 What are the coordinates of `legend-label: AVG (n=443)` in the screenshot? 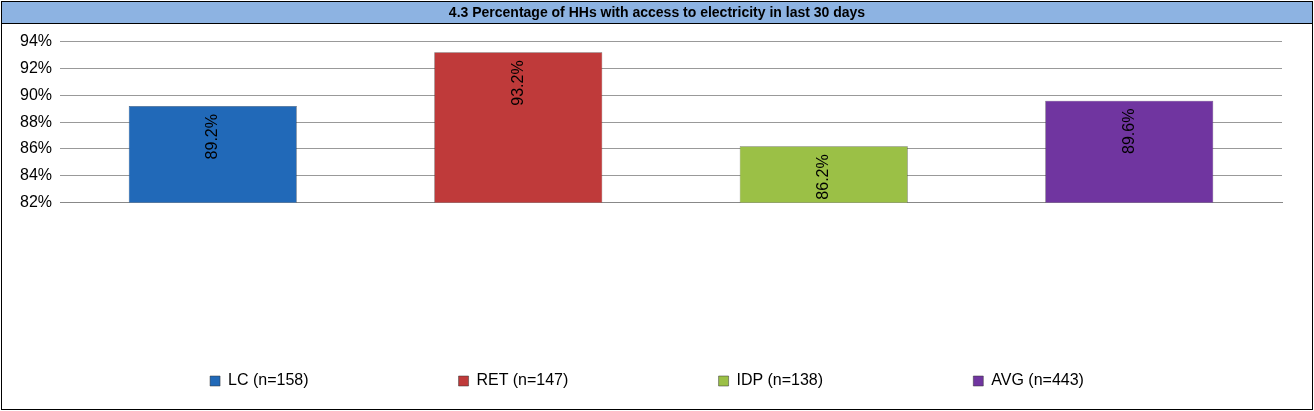 It's located at (1037, 380).